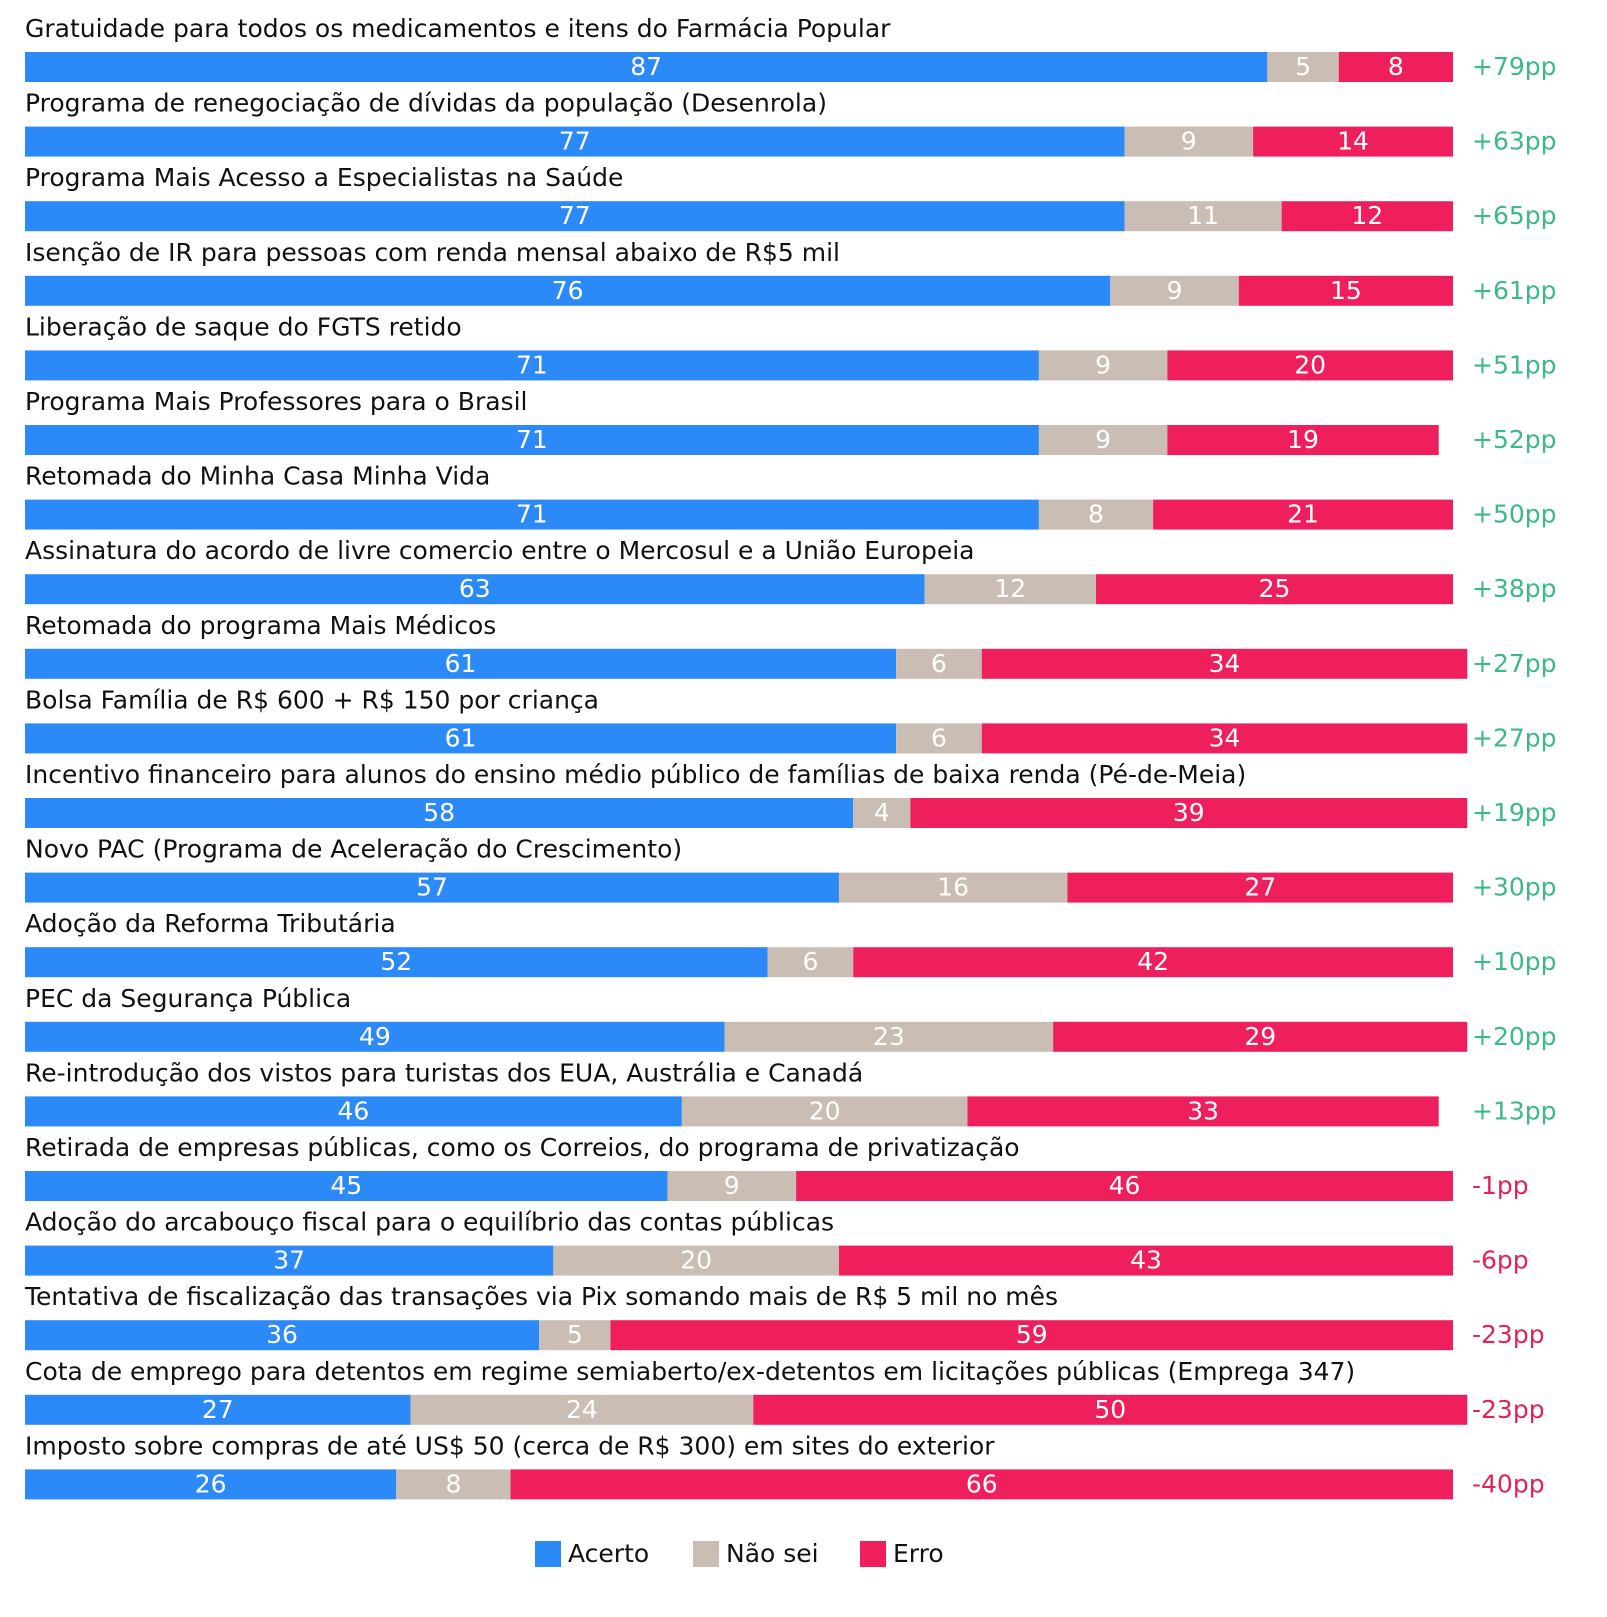 The image size is (1607, 1617). Describe the element at coordinates (432, 887) in the screenshot. I see `value-label: 57` at that location.